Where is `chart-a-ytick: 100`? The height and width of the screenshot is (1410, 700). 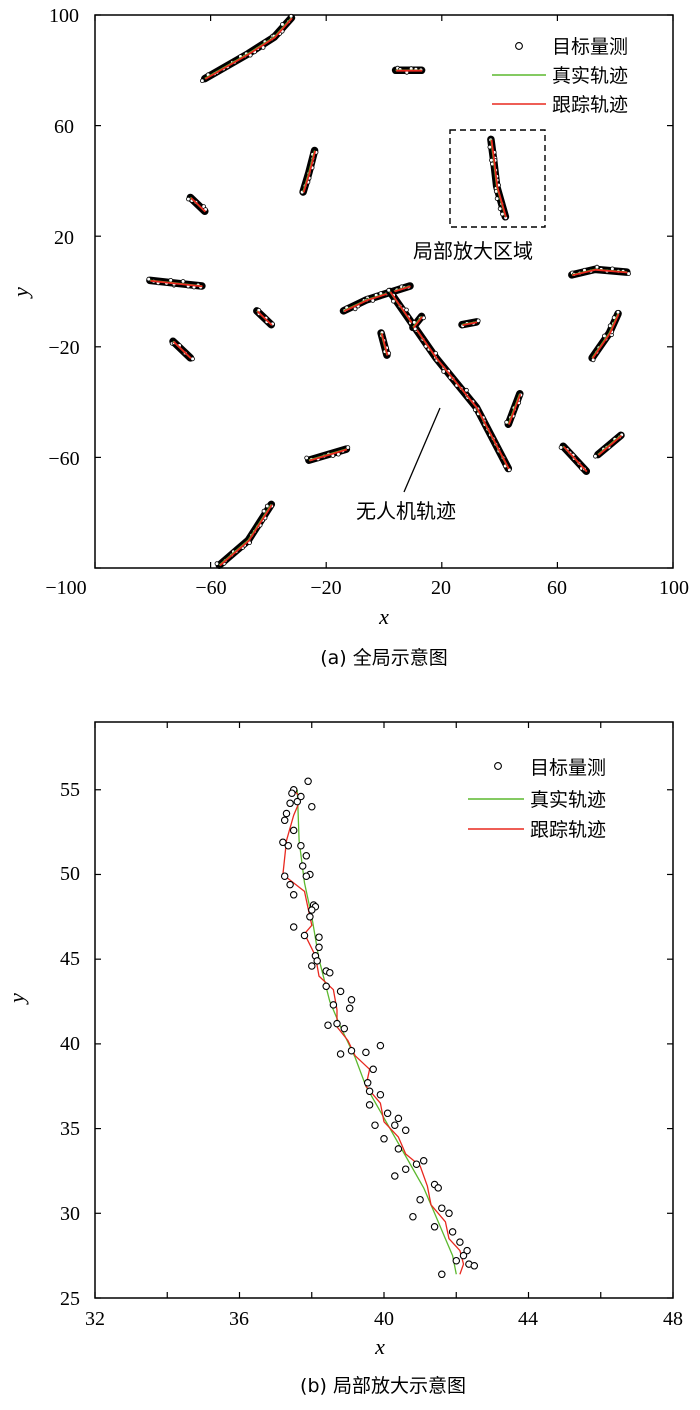
chart-a-ytick: 100 is located at coordinates (64, 16).